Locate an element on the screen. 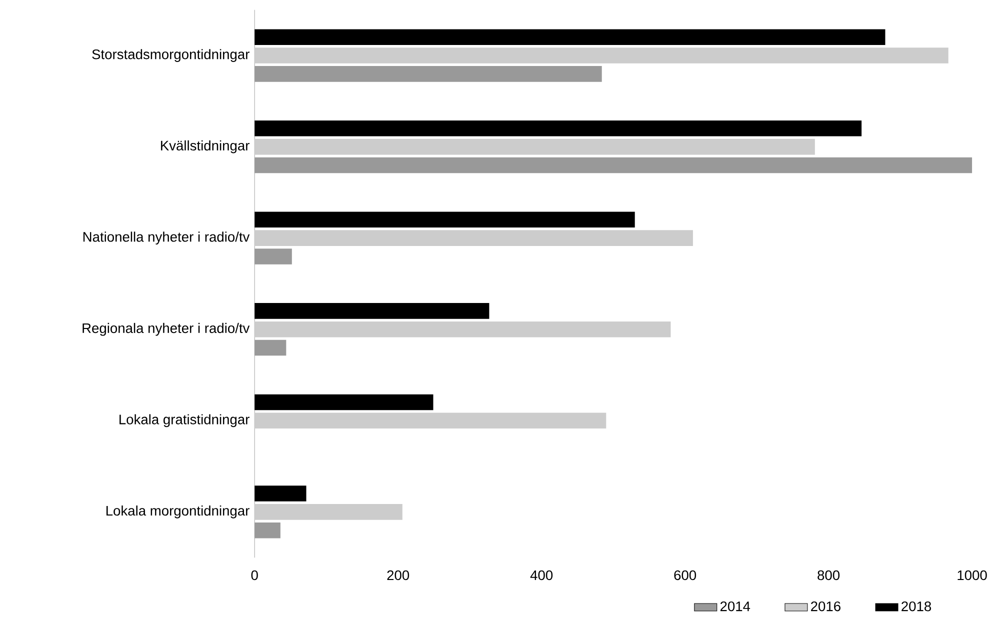  legend-label: 2016 is located at coordinates (825, 606).